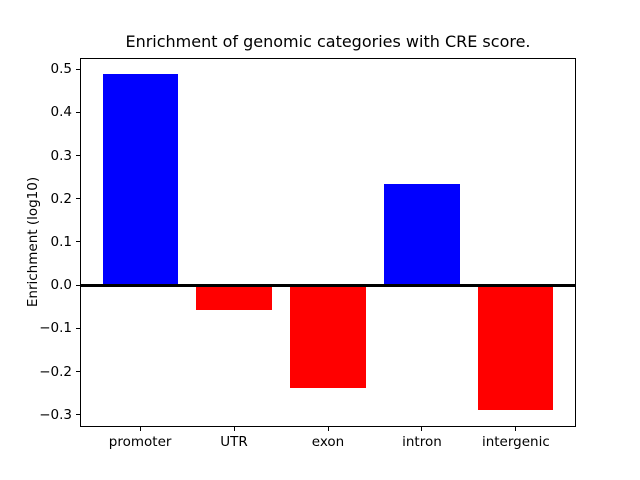  I want to click on x-tick-label-intron: intron, so click(422, 442).